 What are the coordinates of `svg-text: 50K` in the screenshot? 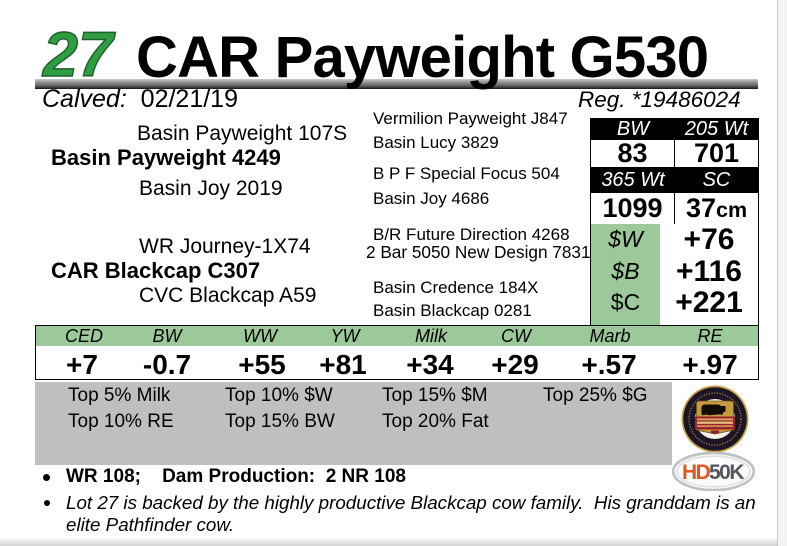 It's located at (726, 472).